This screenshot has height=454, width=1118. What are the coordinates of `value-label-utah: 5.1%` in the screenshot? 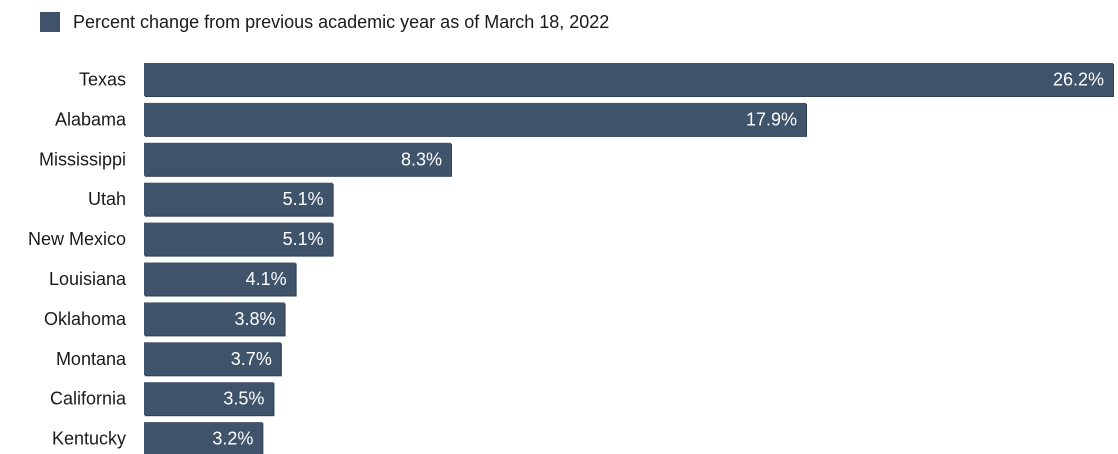 It's located at (303, 199).